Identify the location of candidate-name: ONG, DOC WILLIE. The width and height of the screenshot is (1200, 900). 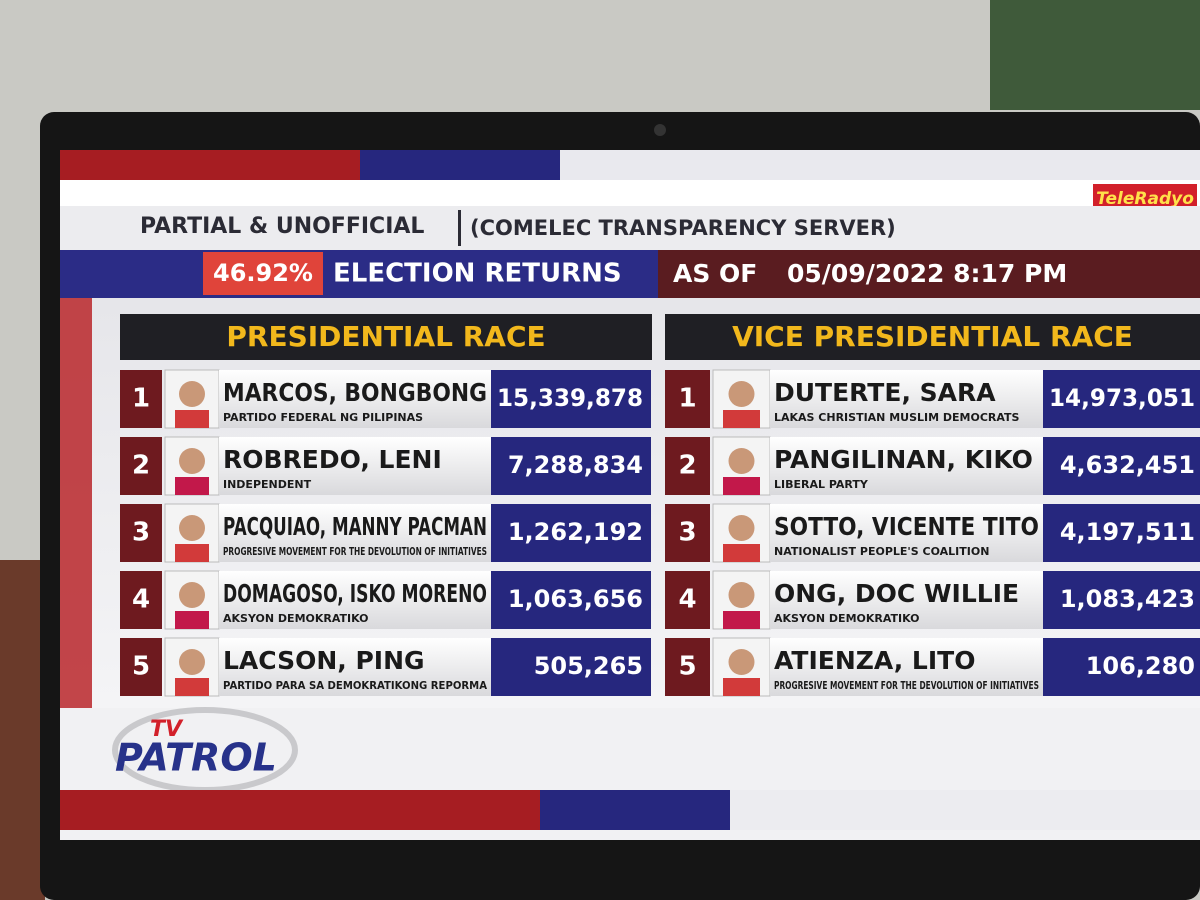
(896, 593).